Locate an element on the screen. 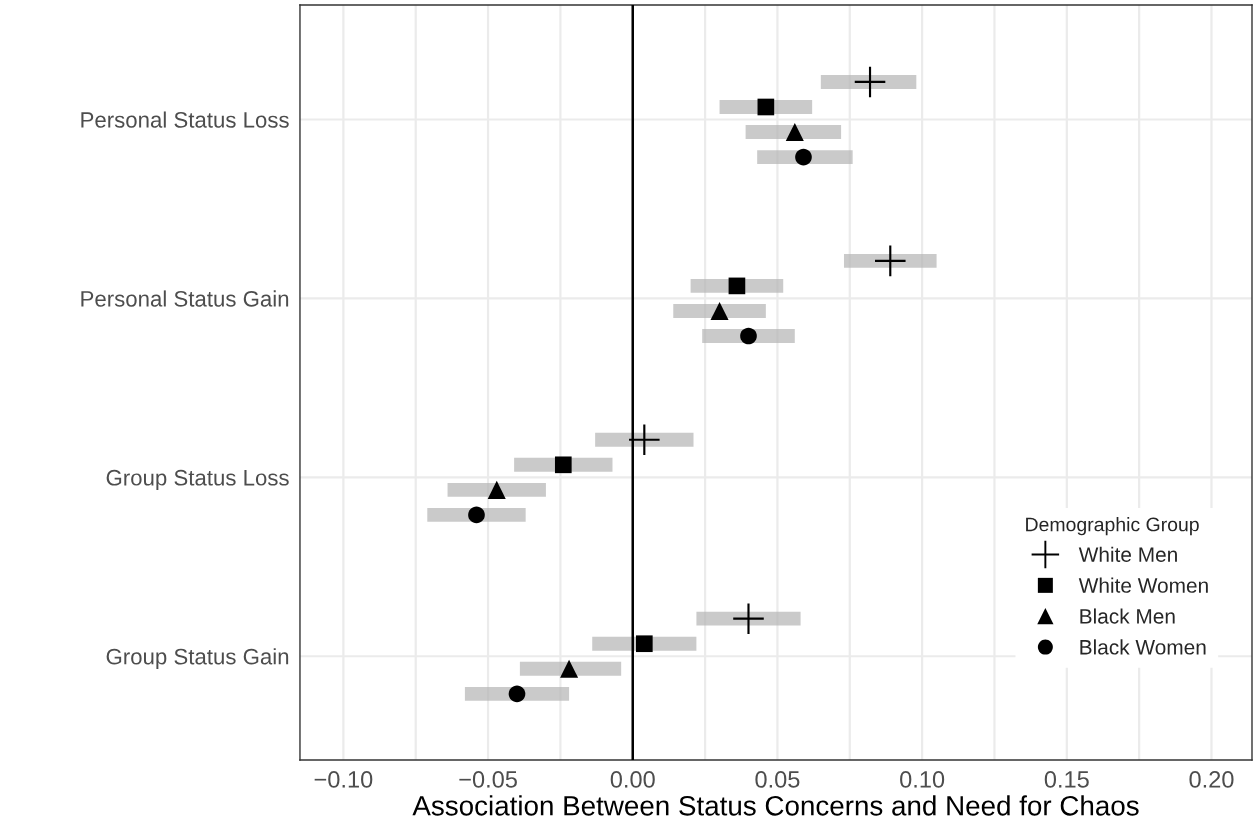 Image resolution: width=1253 pixels, height=835 pixels. x-axis-title: Association Between Status Concerns and Need for Chaos is located at coordinates (775, 805).